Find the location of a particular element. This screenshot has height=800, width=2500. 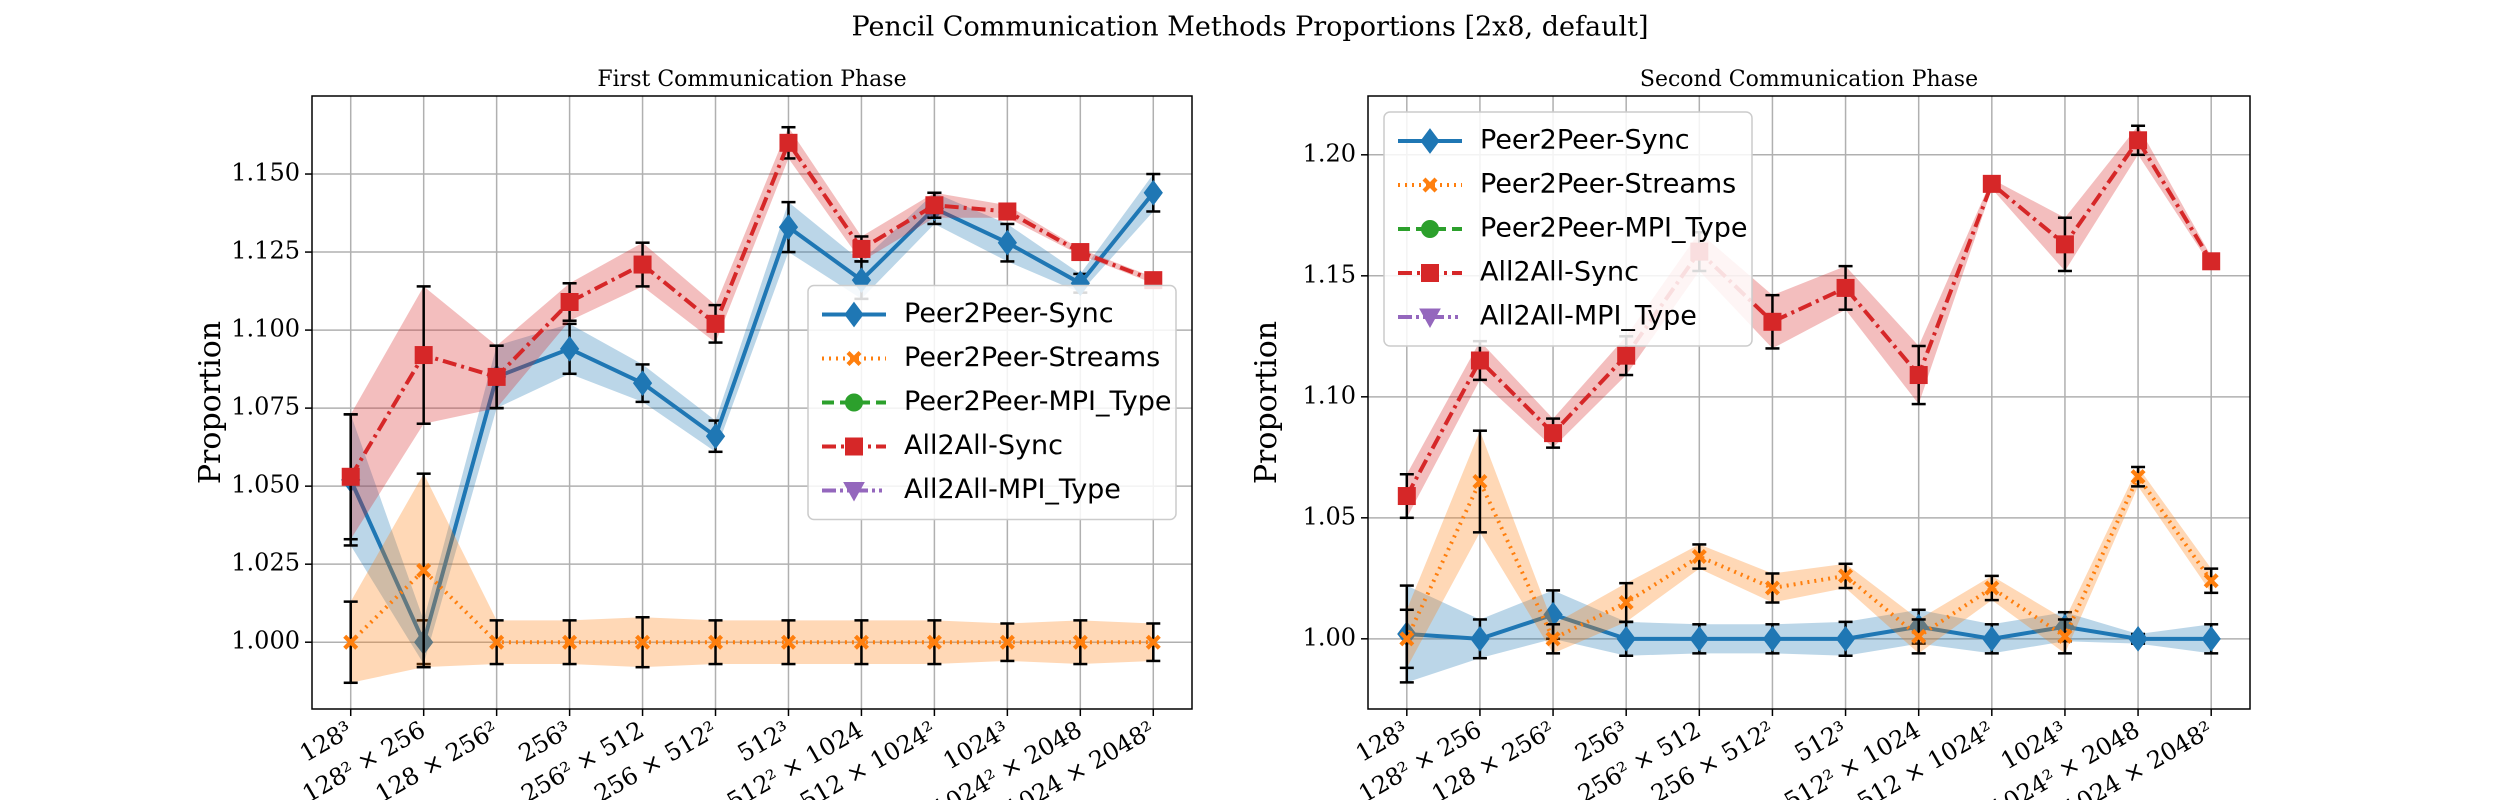

y-axis-label: Proportion is located at coordinates (1266, 402).